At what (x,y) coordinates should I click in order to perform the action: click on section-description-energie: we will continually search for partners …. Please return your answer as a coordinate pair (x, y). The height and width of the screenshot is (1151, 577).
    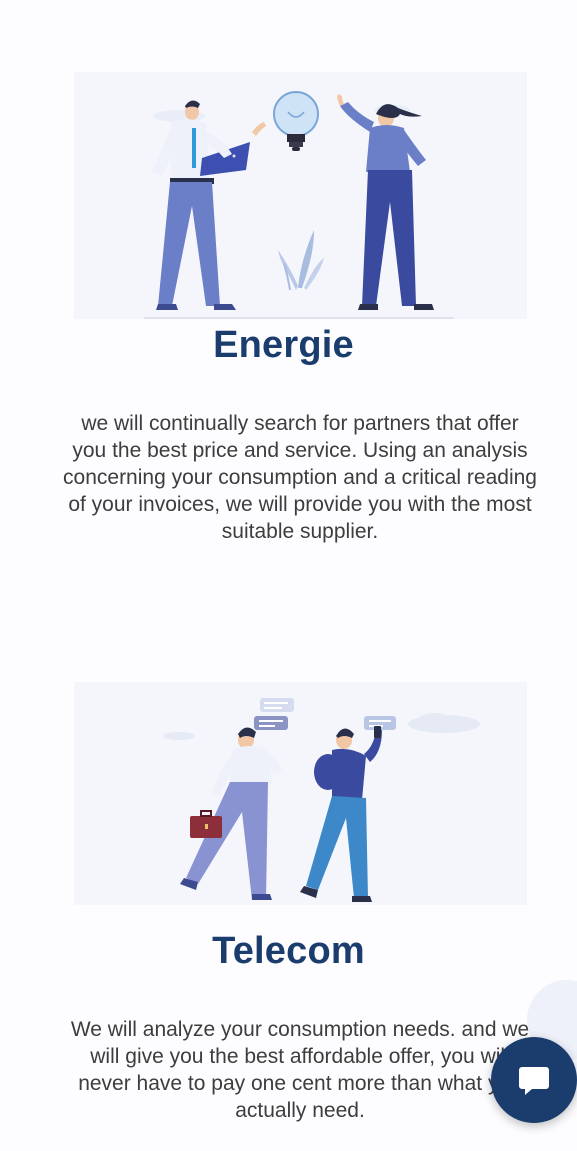
    Looking at the image, I should click on (300, 477).